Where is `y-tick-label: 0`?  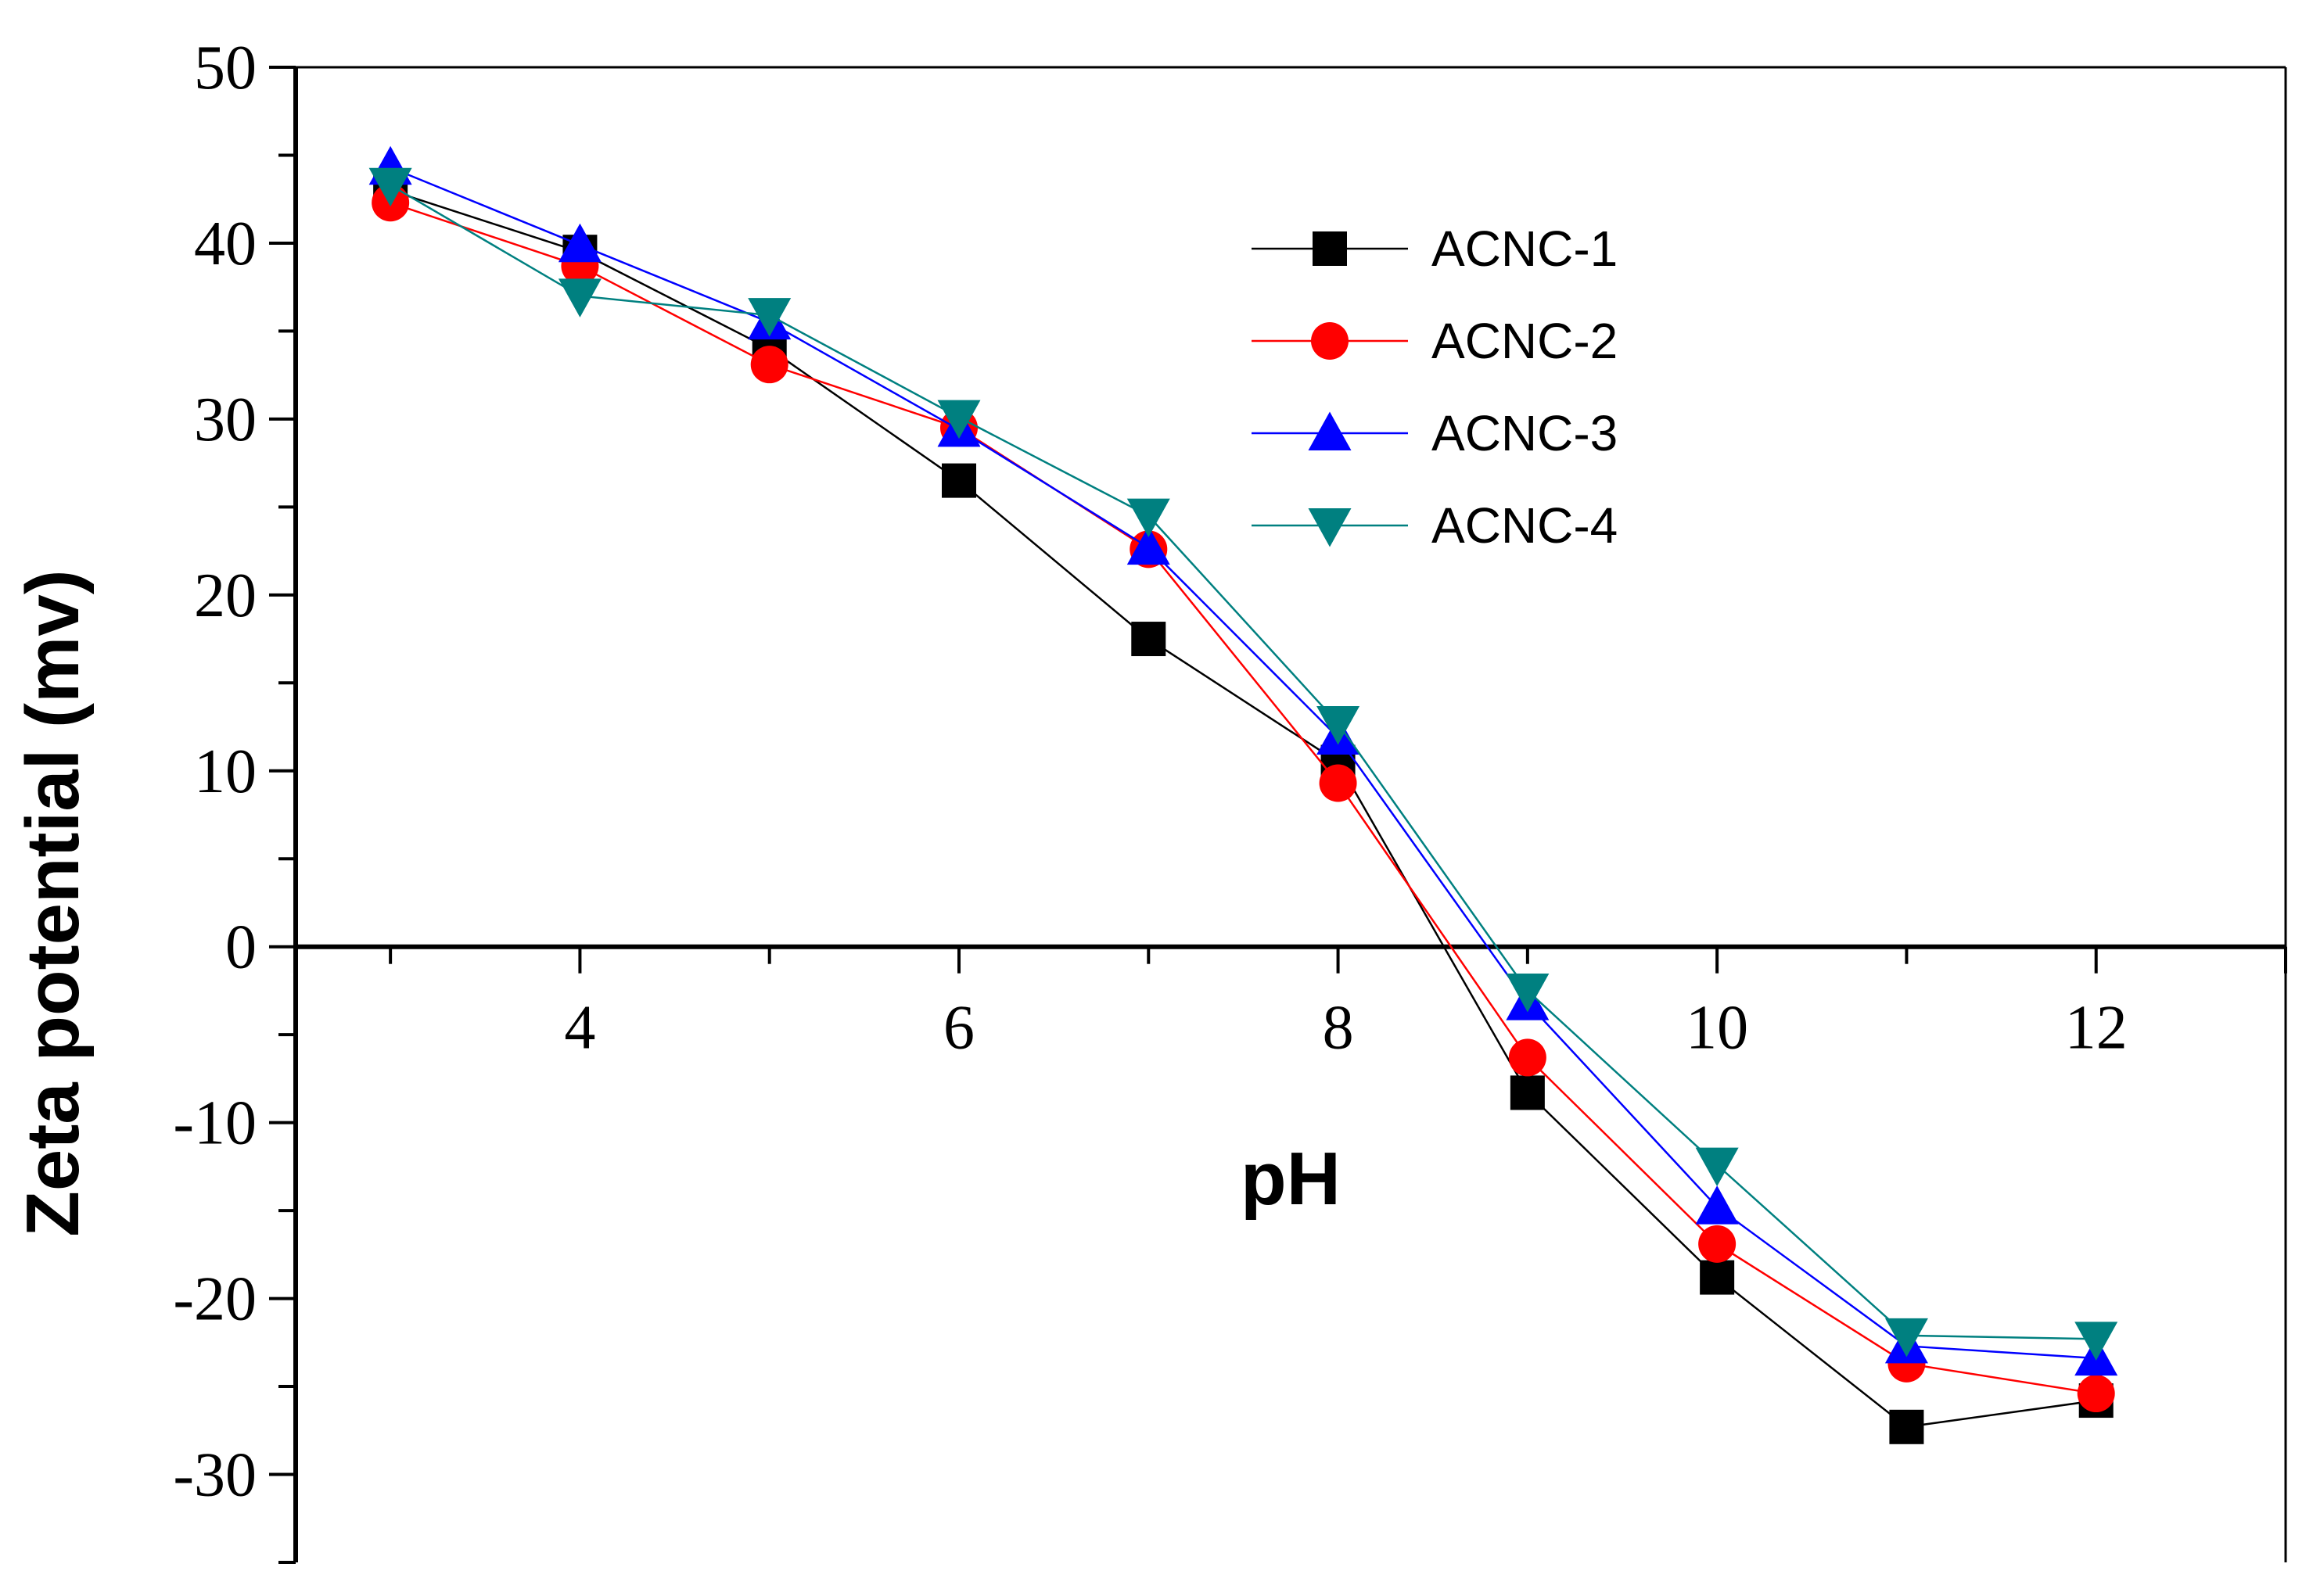 y-tick-label: 0 is located at coordinates (241, 948).